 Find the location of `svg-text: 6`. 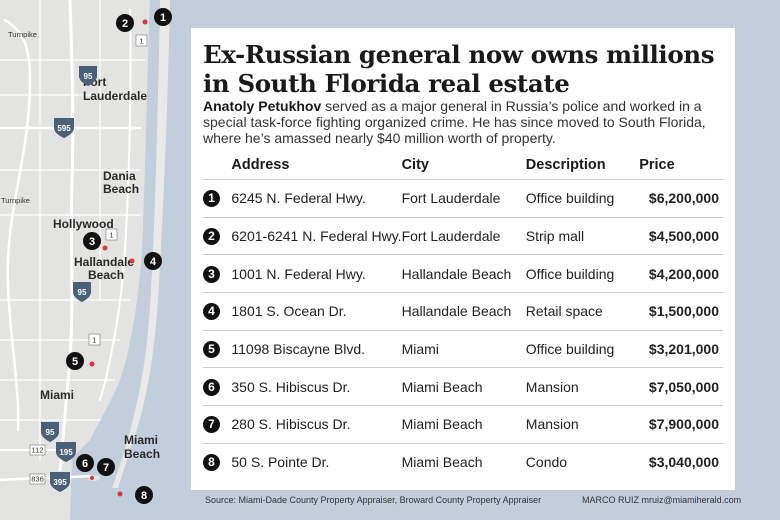

svg-text: 6 is located at coordinates (85, 464).